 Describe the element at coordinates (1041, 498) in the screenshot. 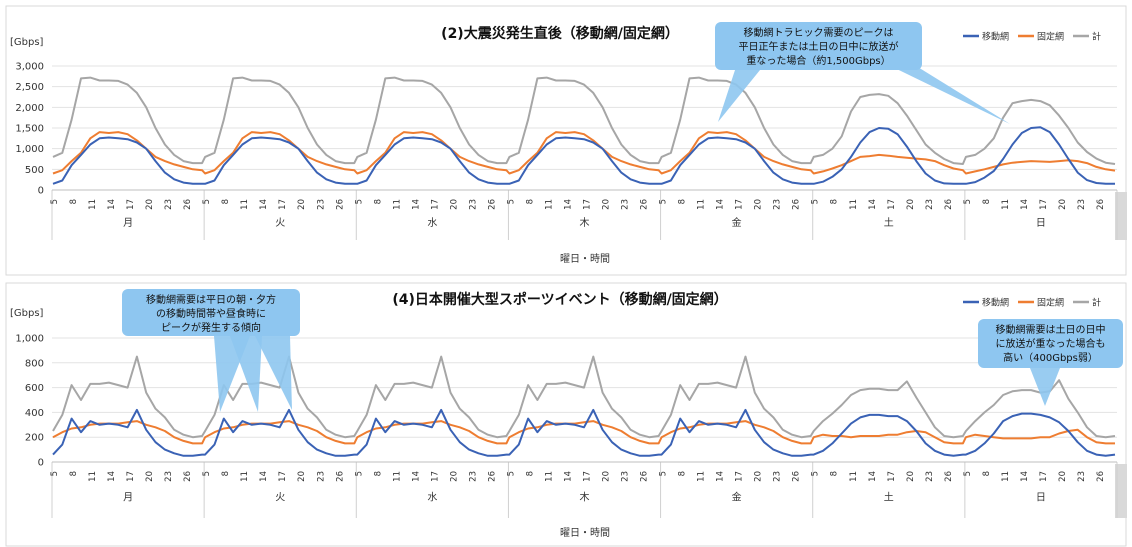

I see `day-label: 日` at that location.